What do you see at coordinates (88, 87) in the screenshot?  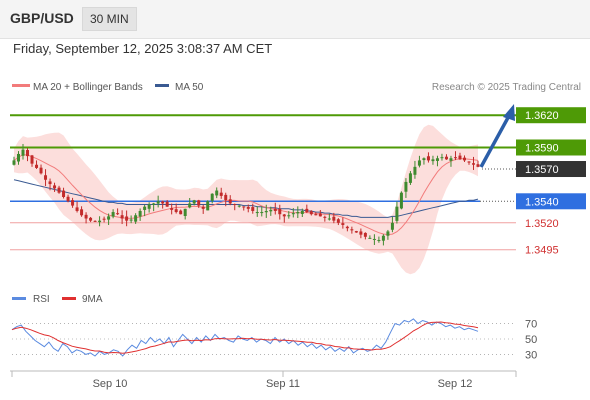 I see `ma20-legend-label: MA 20 + Bollinger Bands` at bounding box center [88, 87].